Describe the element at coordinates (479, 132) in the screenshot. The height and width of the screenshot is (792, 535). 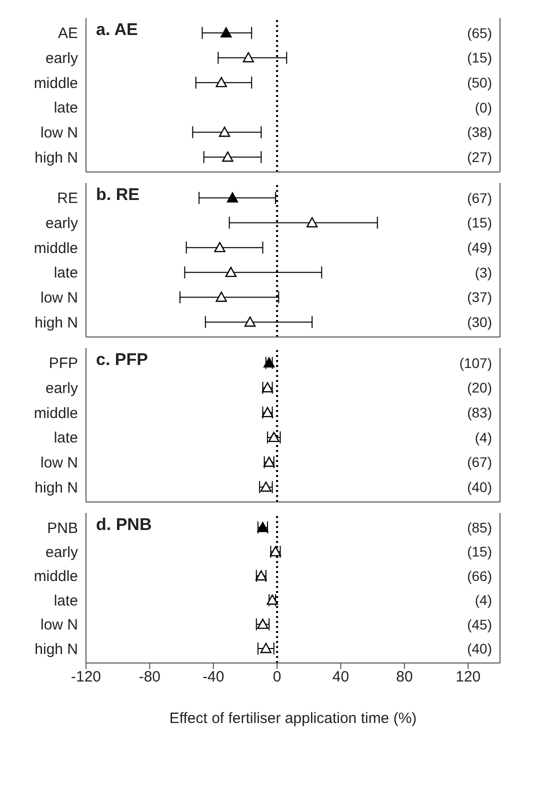
I see `annotation: (38)` at that location.